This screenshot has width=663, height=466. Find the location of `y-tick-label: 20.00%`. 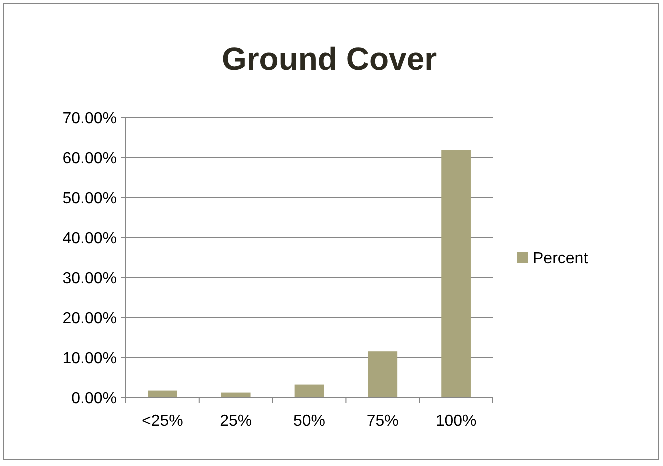

y-tick-label: 20.00% is located at coordinates (89, 319).